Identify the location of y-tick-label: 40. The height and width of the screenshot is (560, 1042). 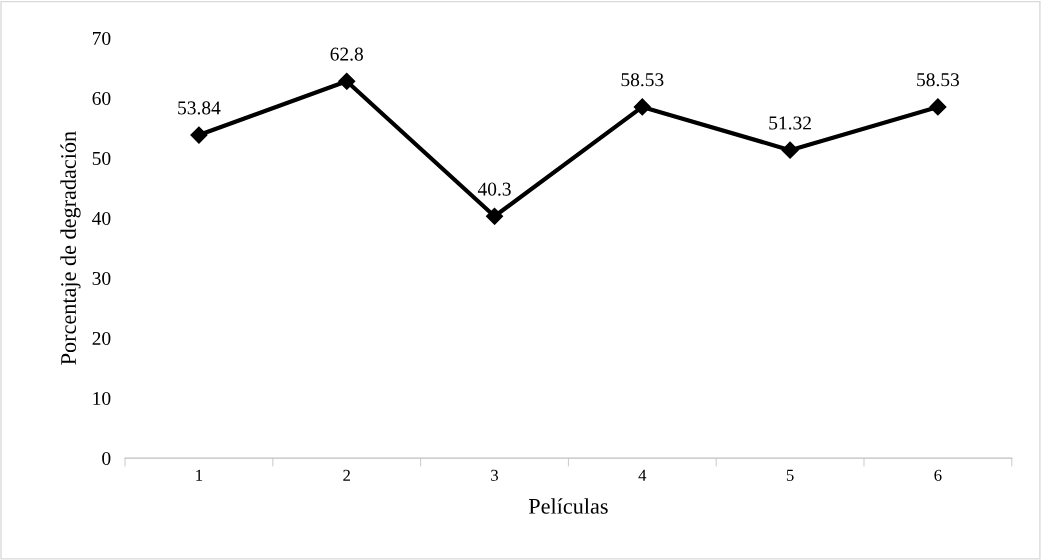
(101, 218).